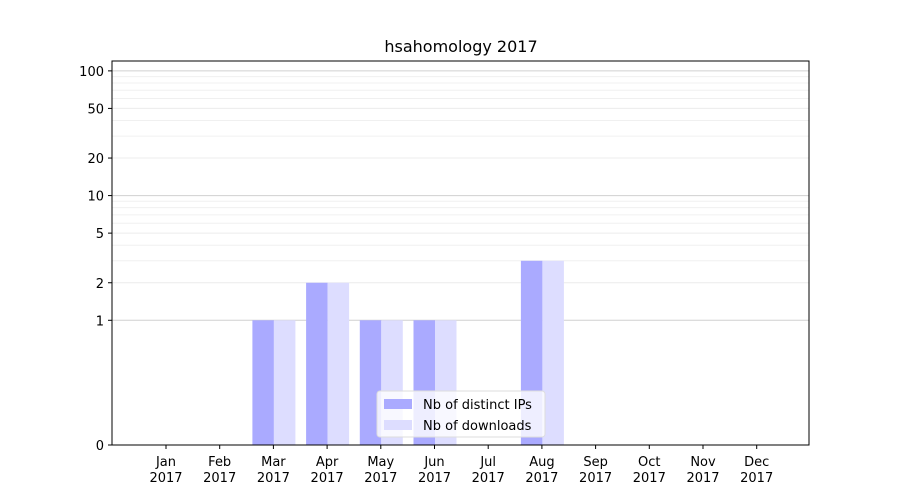 Image resolution: width=900 pixels, height=504 pixels. Describe the element at coordinates (477, 426) in the screenshot. I see `legend-label: Nb of downloads` at that location.